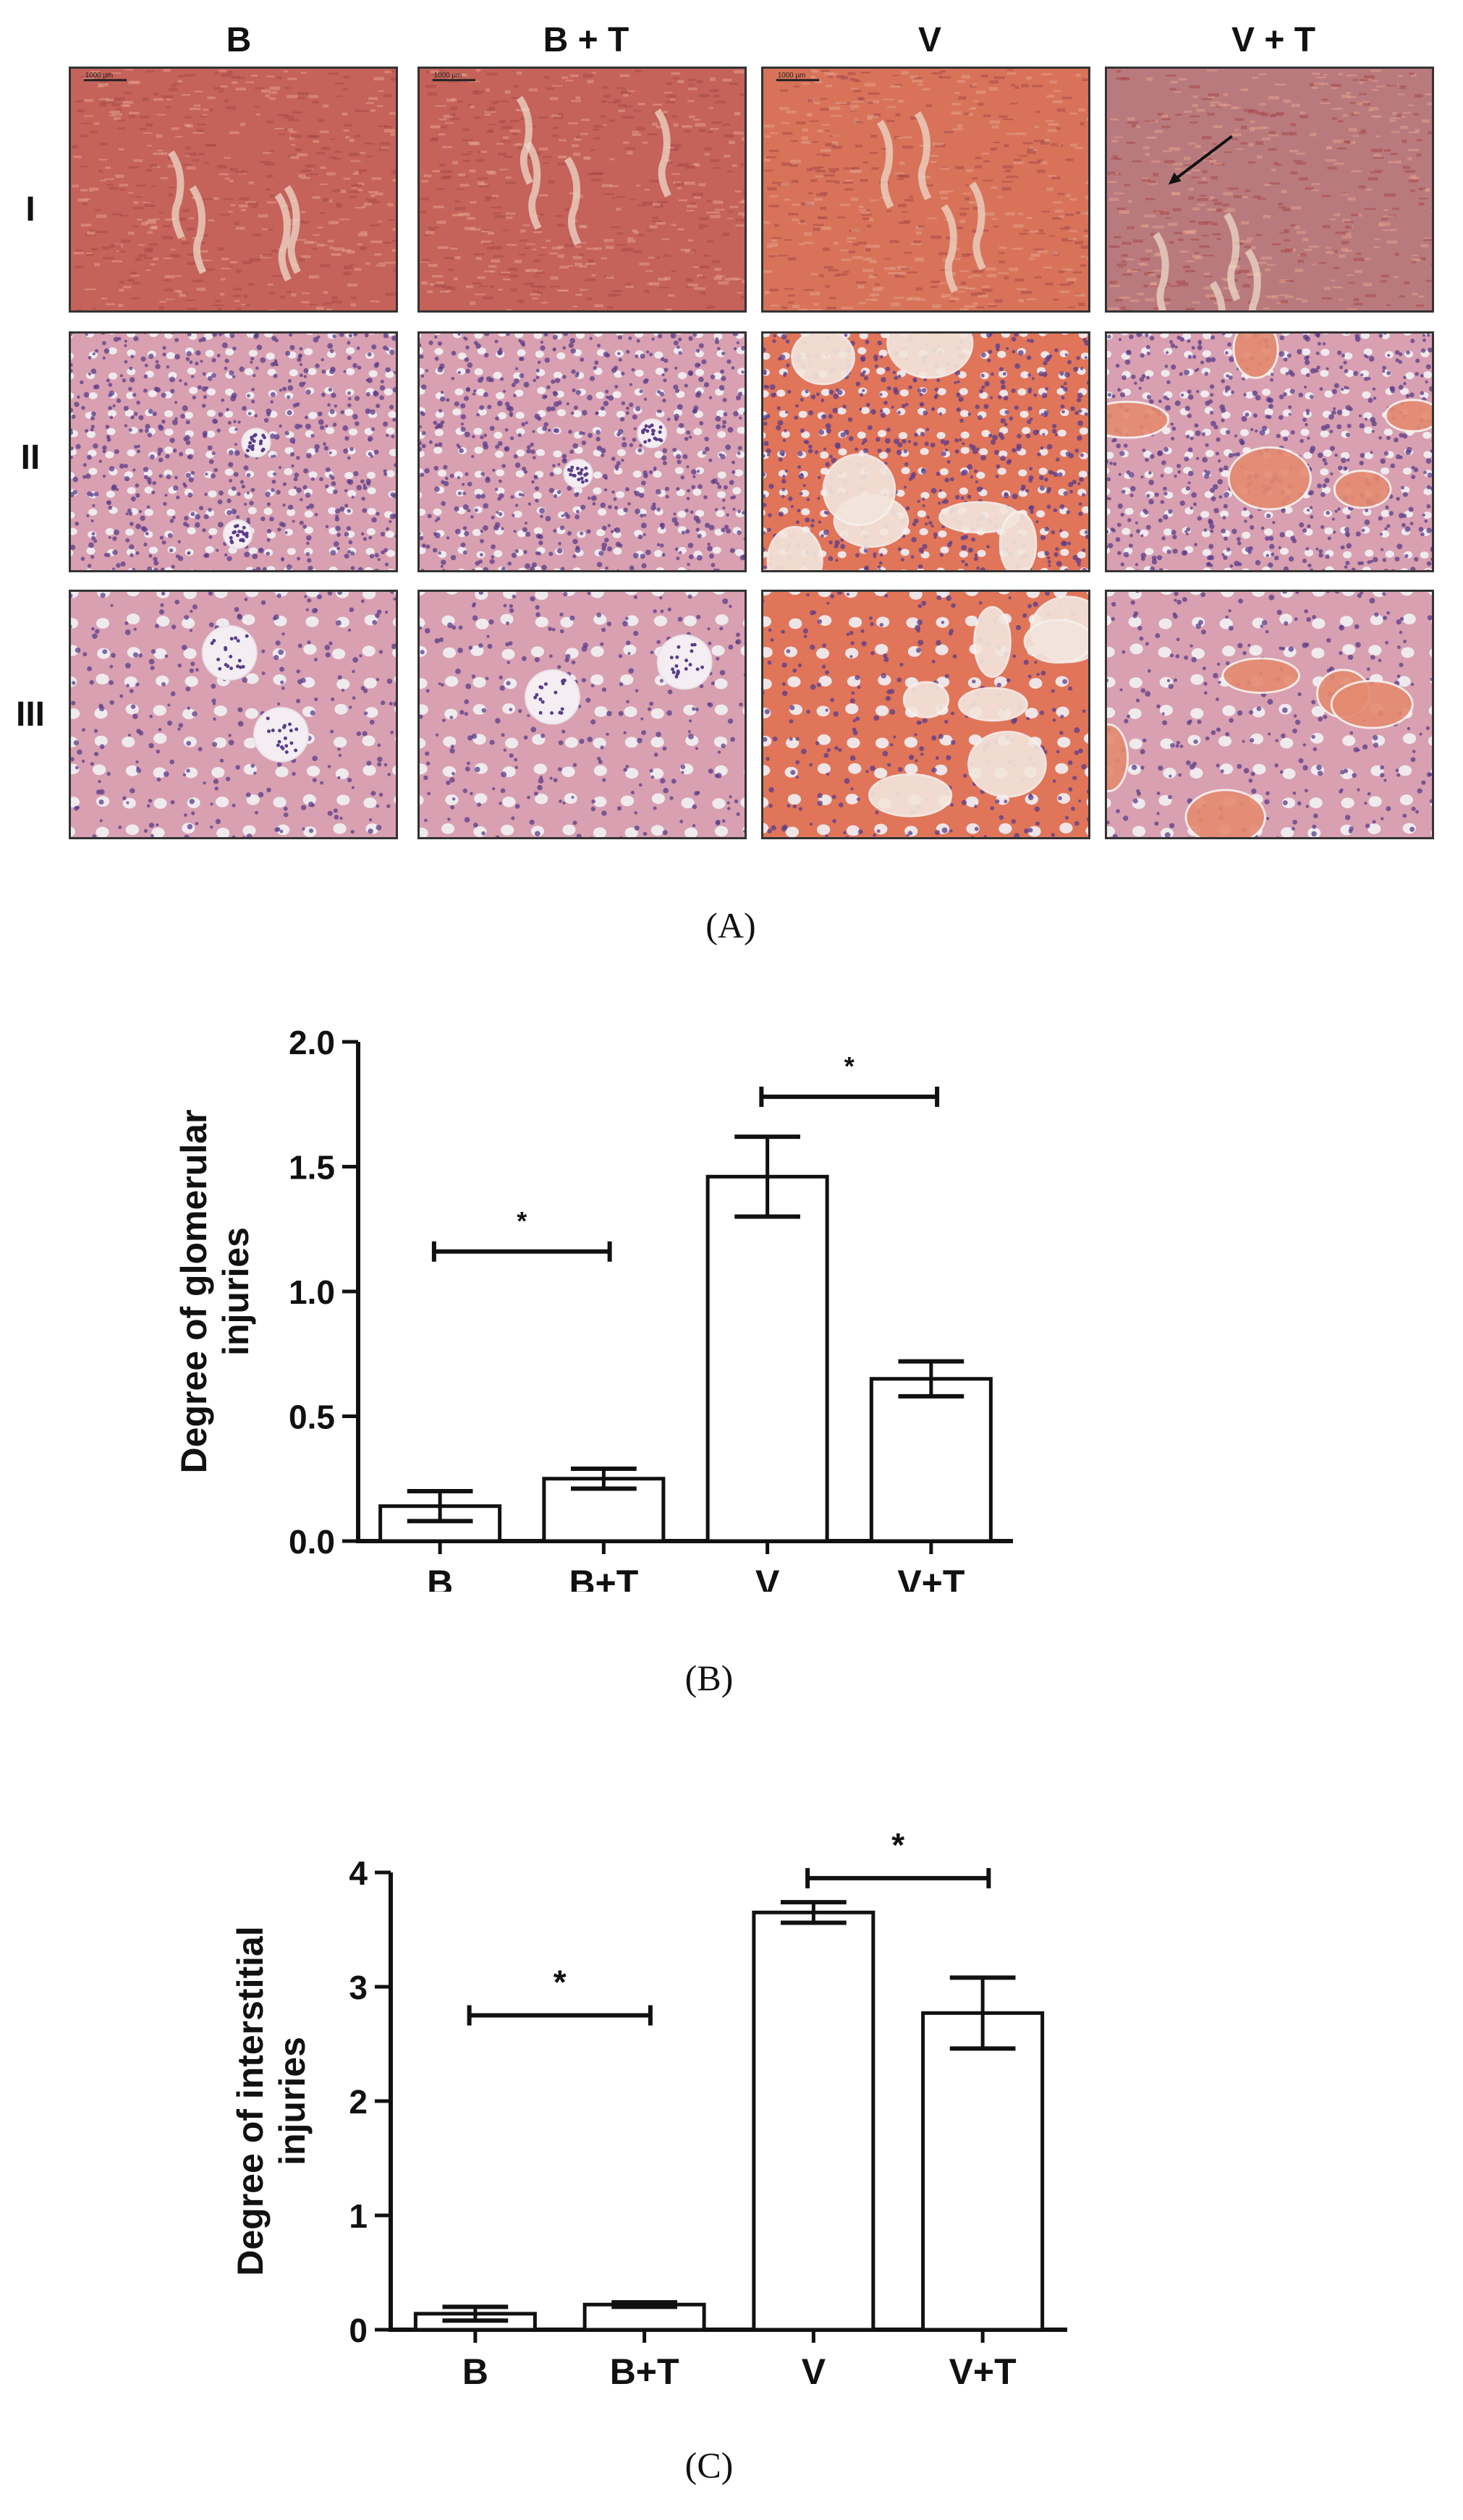 This screenshot has height=2520, width=1463. What do you see at coordinates (359, 2216) in the screenshot?
I see `y-tick-label: 1` at bounding box center [359, 2216].